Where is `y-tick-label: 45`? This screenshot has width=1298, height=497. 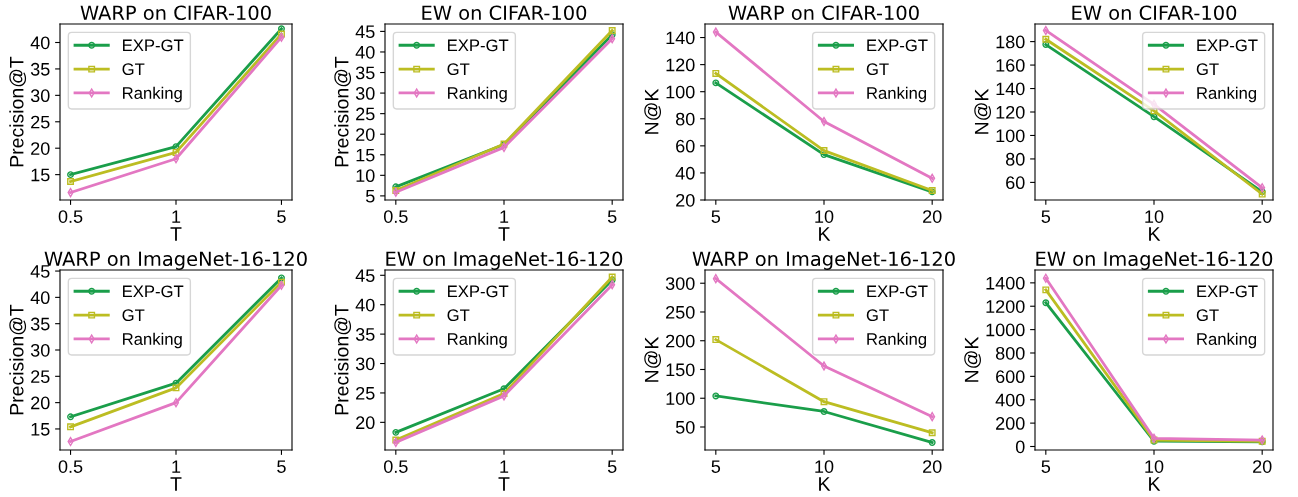
y-tick-label: 45 is located at coordinates (365, 276).